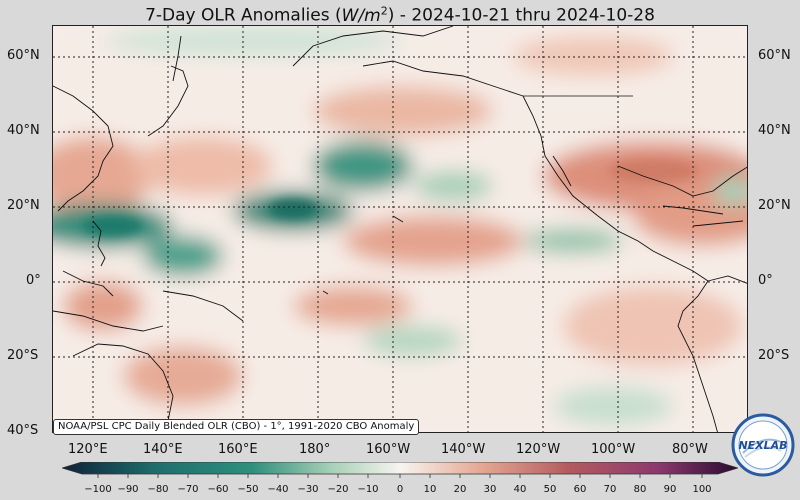 The height and width of the screenshot is (500, 800). I want to click on colorbar-bar, so click(400, 468).